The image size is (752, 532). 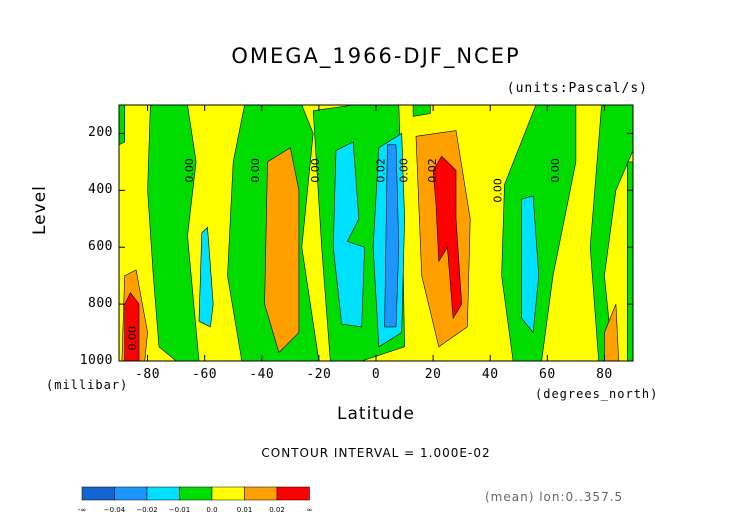 What do you see at coordinates (82, 510) in the screenshot?
I see `colorbar-level-label: -∞` at bounding box center [82, 510].